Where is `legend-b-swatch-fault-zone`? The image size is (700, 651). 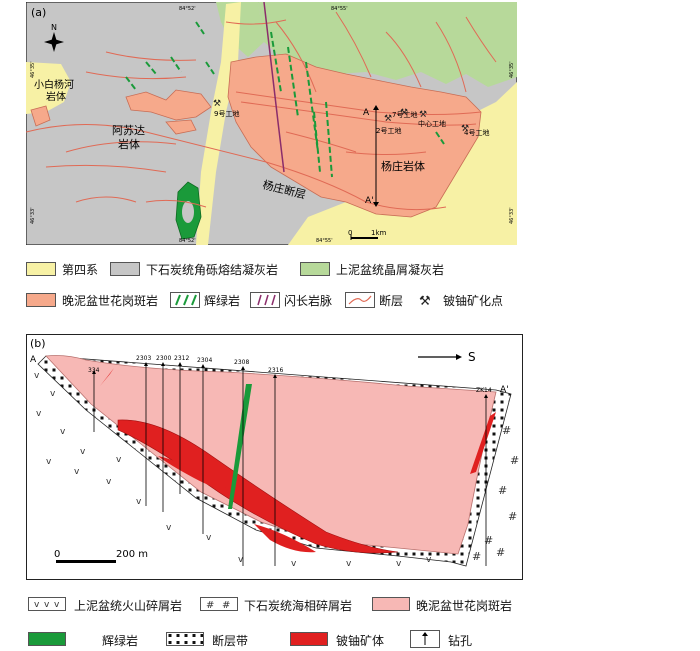 legend-b-swatch-fault-zone is located at coordinates (185, 639).